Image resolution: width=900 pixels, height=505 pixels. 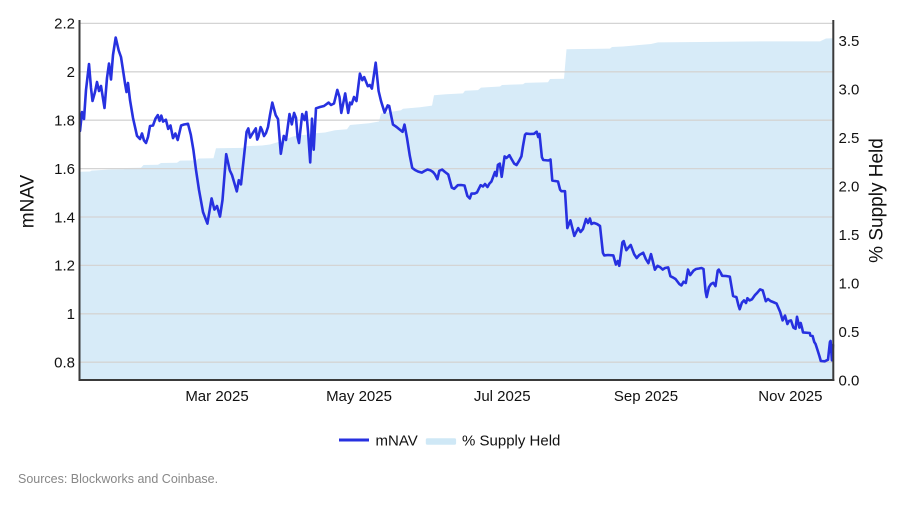 I want to click on svg-text: May 2025, so click(x=359, y=396).